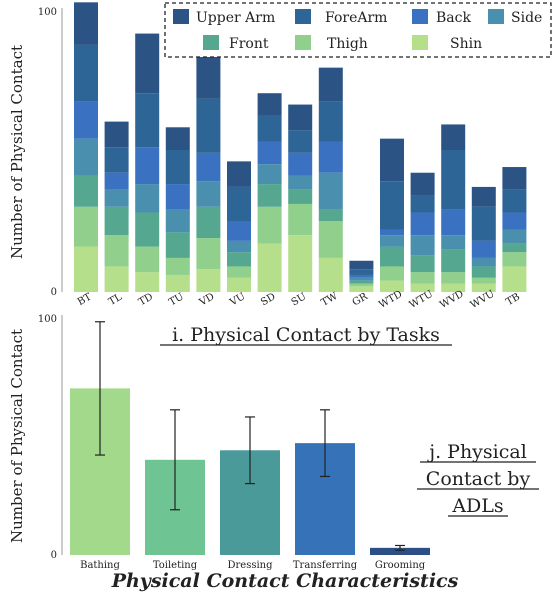  What do you see at coordinates (208, 77) in the screenshot?
I see `bar-vd-upper-arm` at bounding box center [208, 77].